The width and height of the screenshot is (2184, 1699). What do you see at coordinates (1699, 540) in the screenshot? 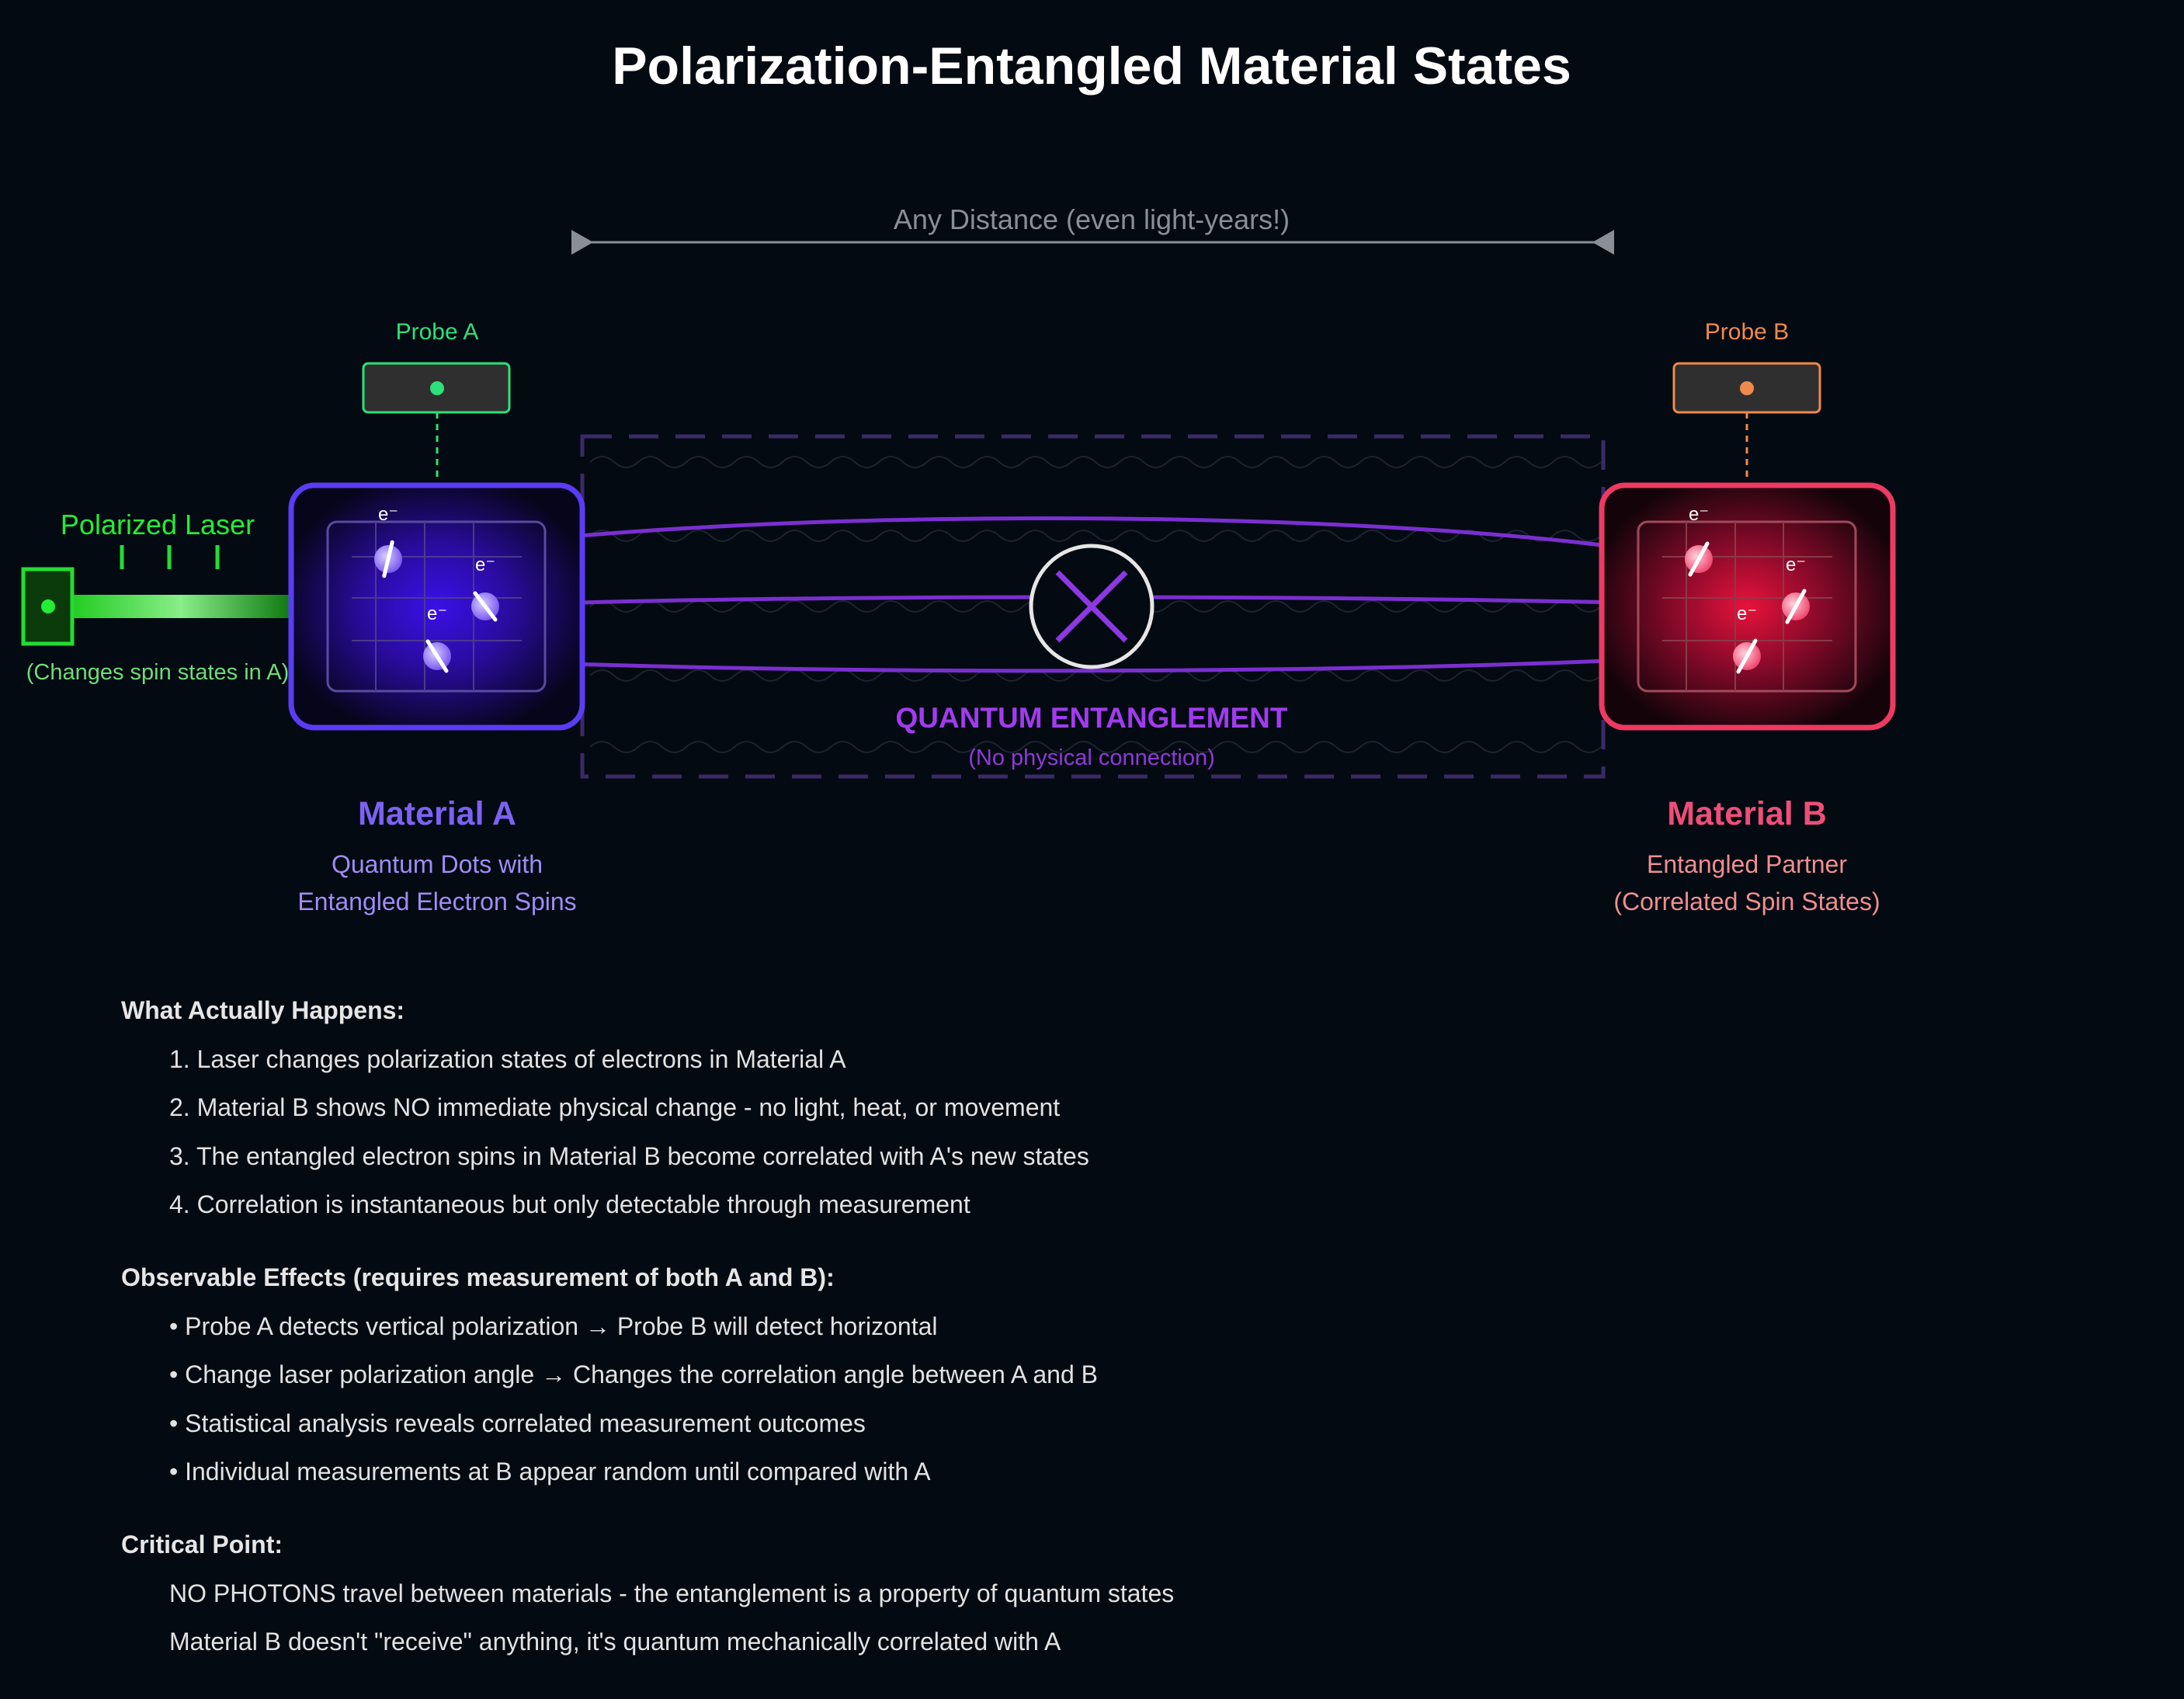
I see `electron-b1: e⁻` at bounding box center [1699, 540].